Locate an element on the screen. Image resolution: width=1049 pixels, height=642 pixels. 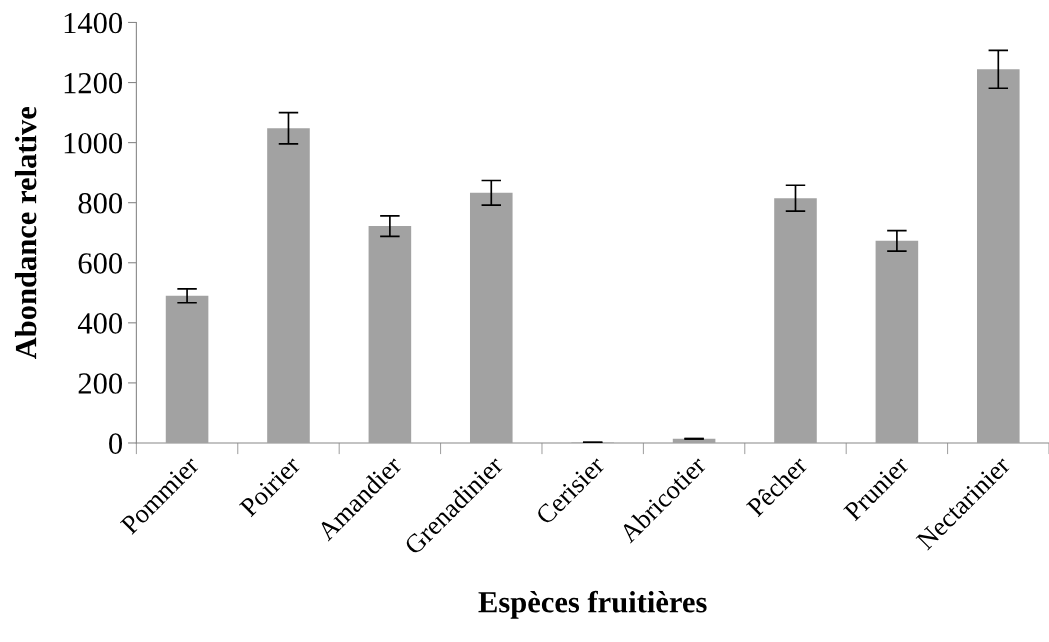
y-tick-label: 1400 is located at coordinates (93, 23).